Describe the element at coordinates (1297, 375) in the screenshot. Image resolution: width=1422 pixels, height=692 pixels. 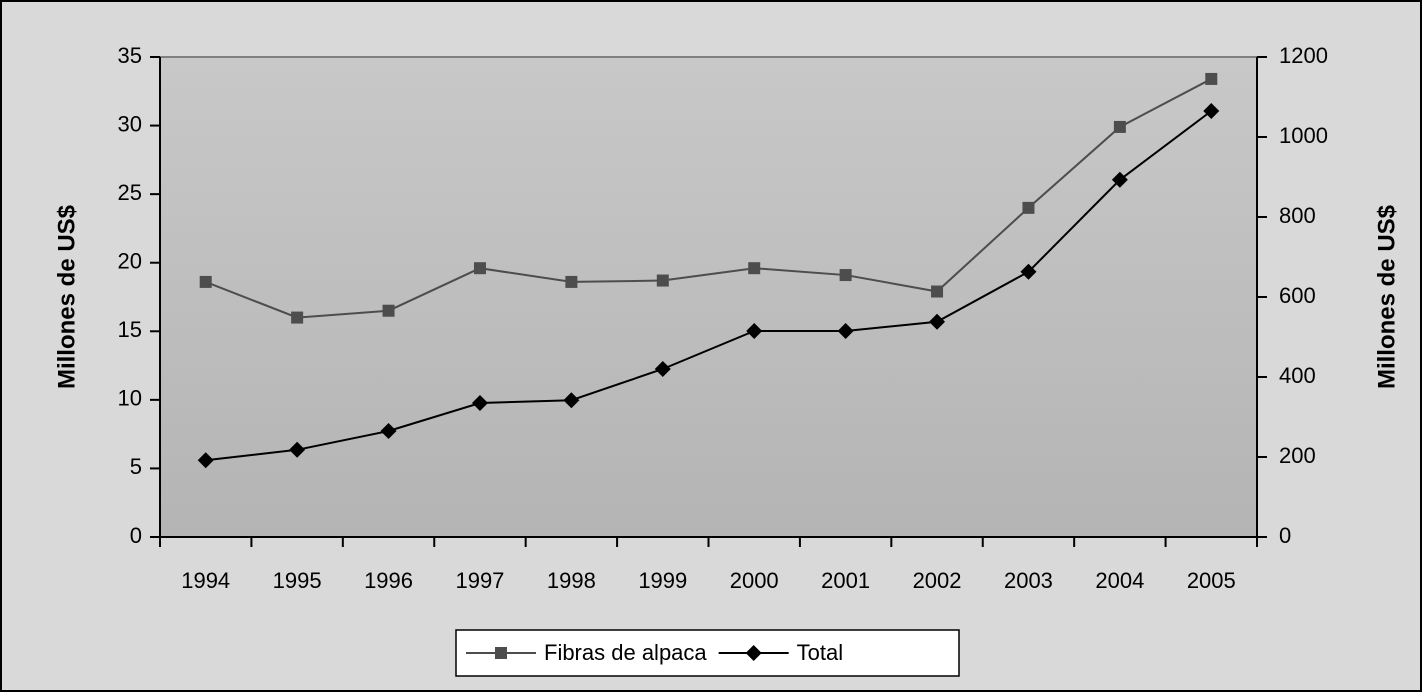
I see `y2-tick-label: 400` at that location.